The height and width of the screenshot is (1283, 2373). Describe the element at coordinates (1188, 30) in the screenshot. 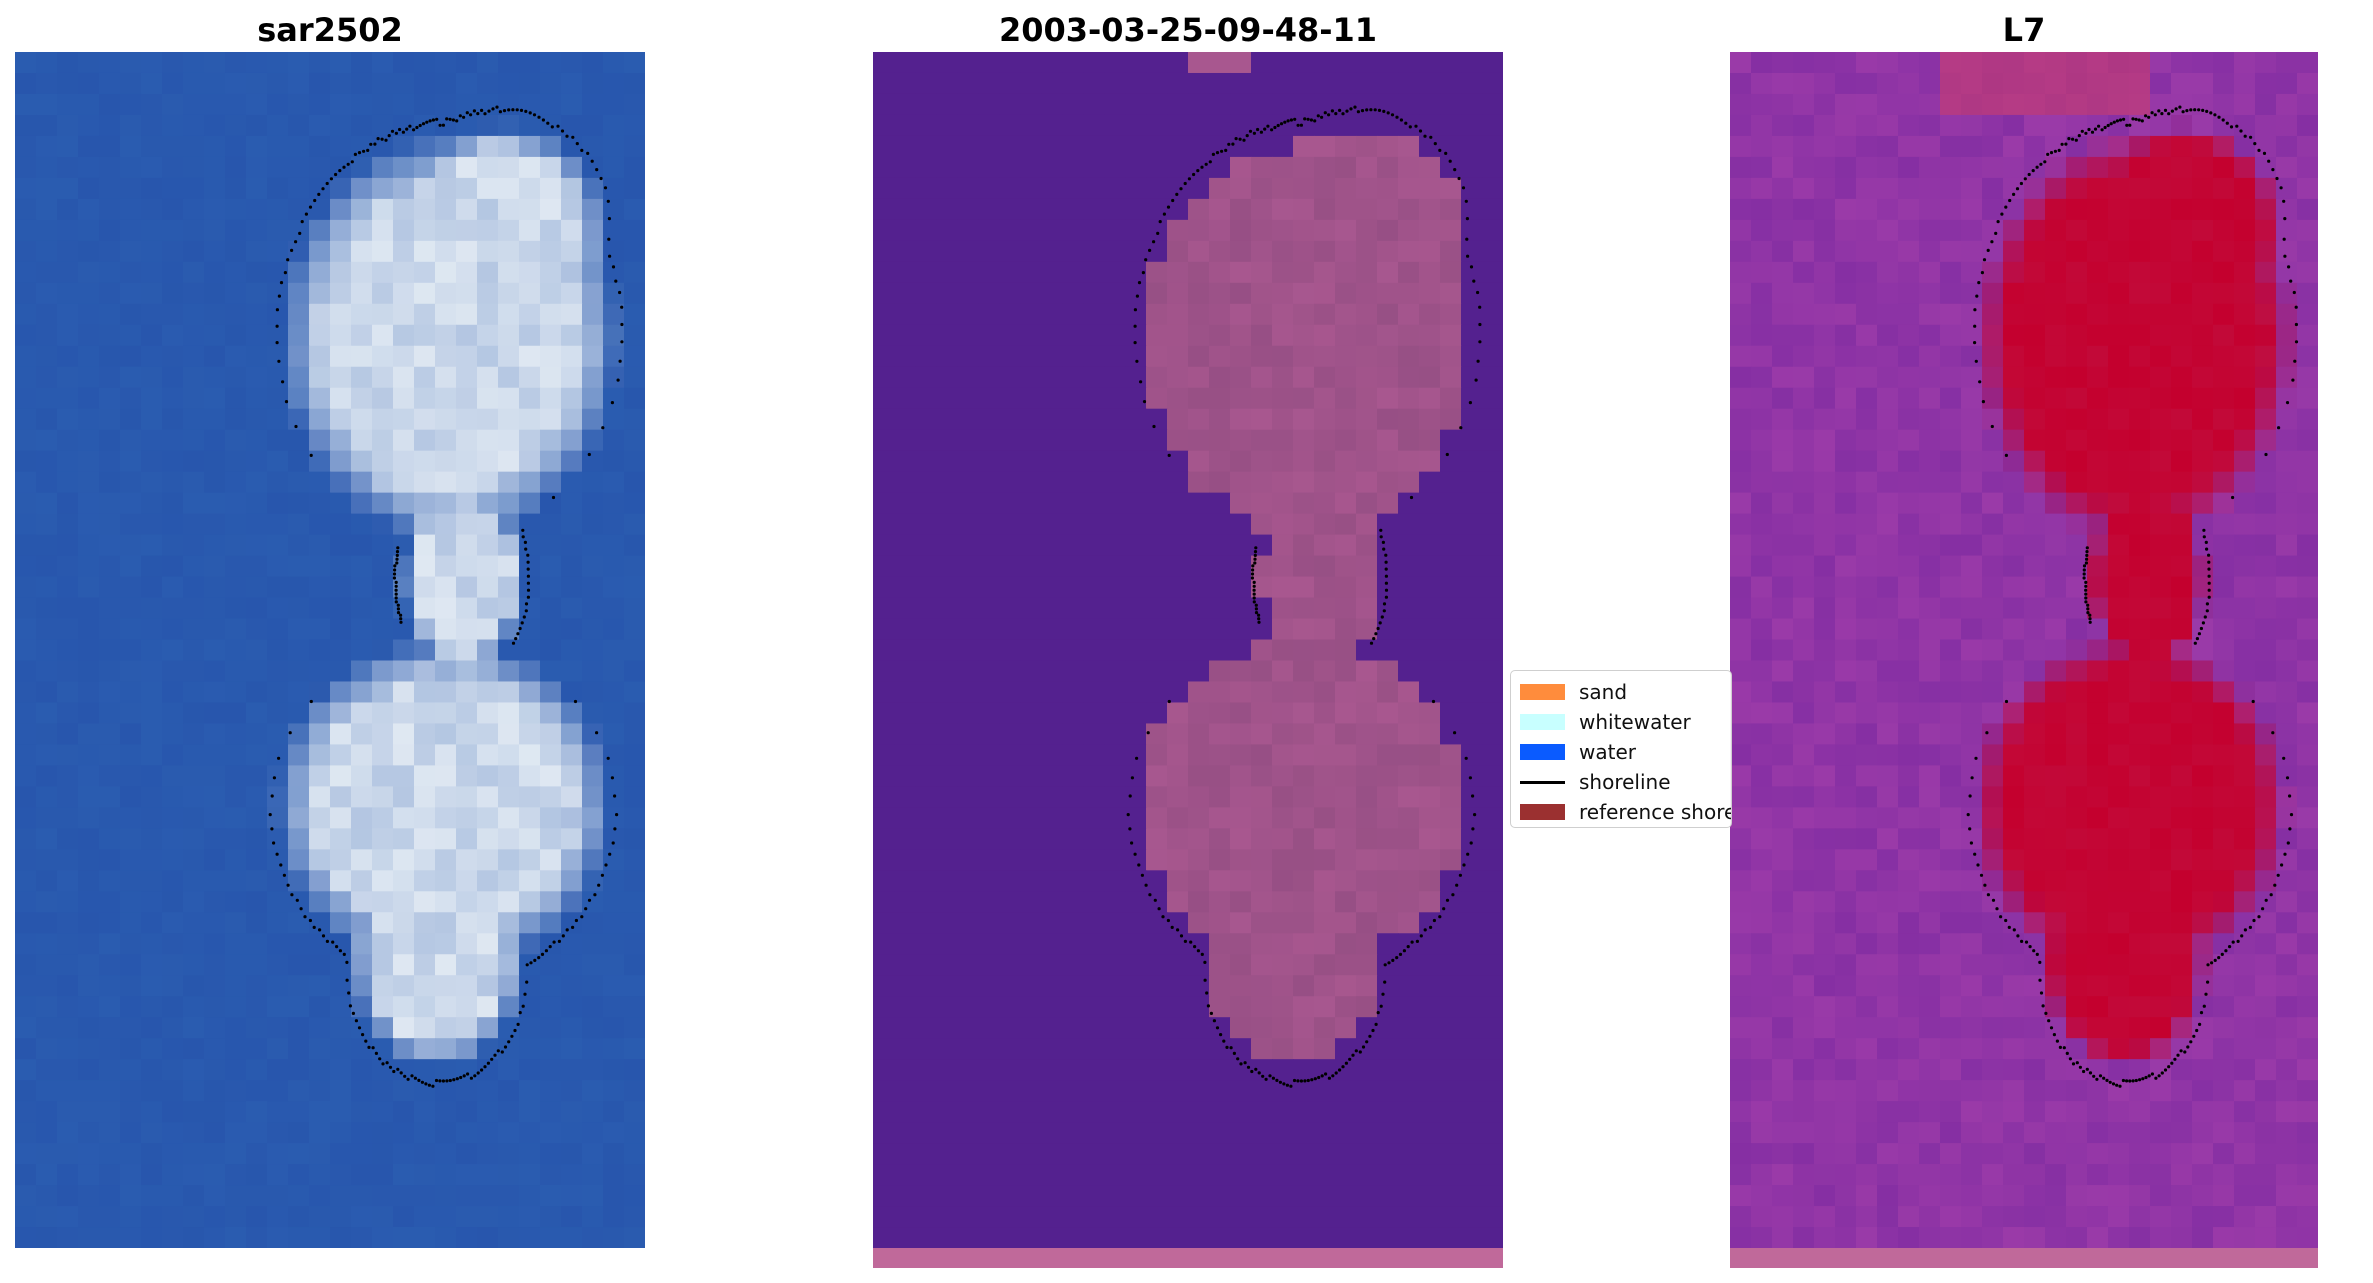

I see `panel-title-2: 2003-03-25-09-48-11` at that location.